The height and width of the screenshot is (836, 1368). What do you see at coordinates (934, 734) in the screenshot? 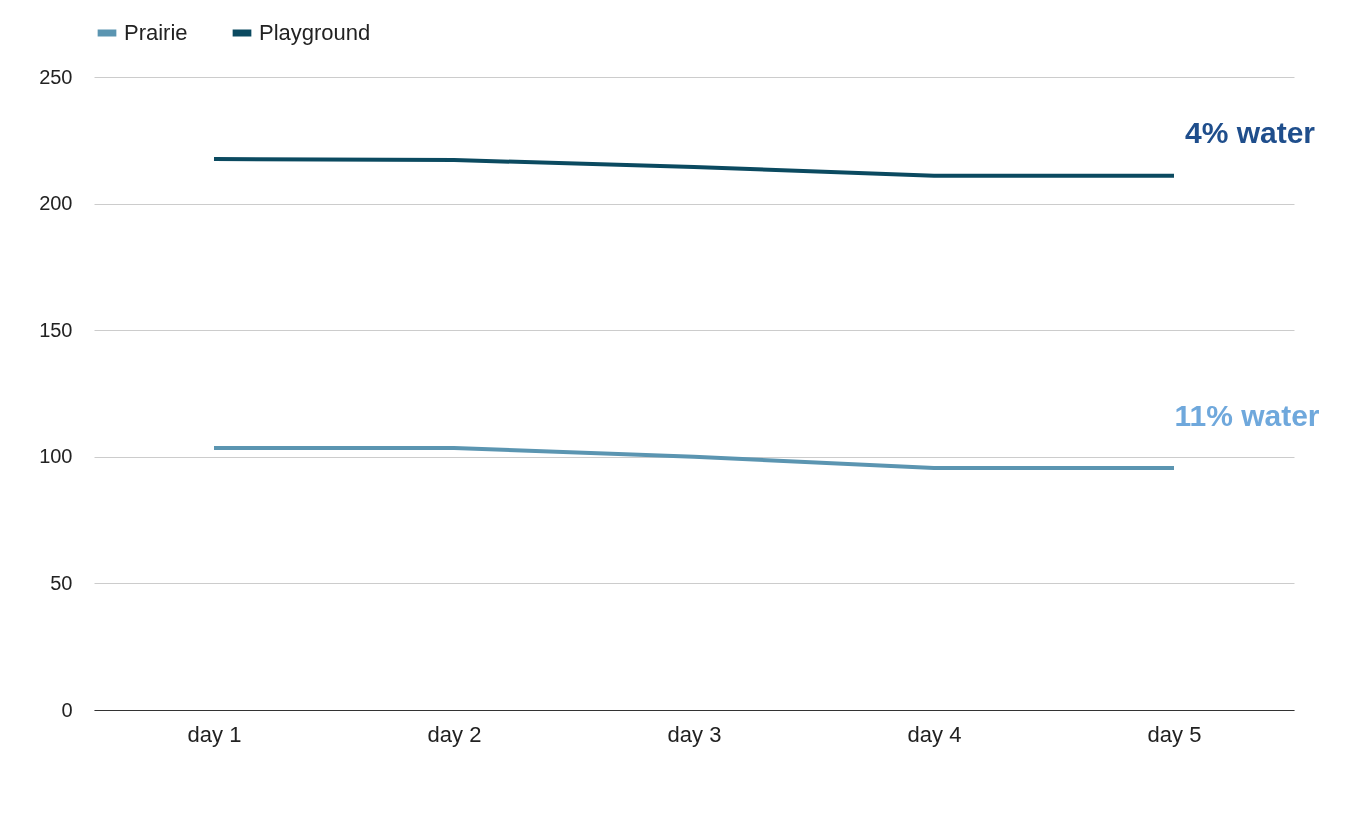
I see `x-tick-label: day 4` at bounding box center [934, 734].